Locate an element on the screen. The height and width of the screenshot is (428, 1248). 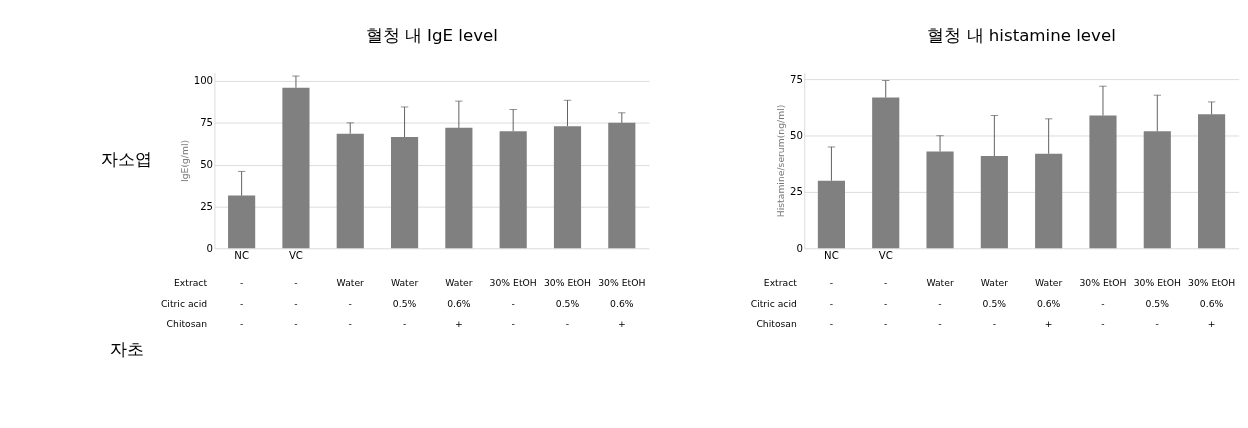
y-axis-title: Histamine/serum(ng/ml) is located at coordinates (781, 161).